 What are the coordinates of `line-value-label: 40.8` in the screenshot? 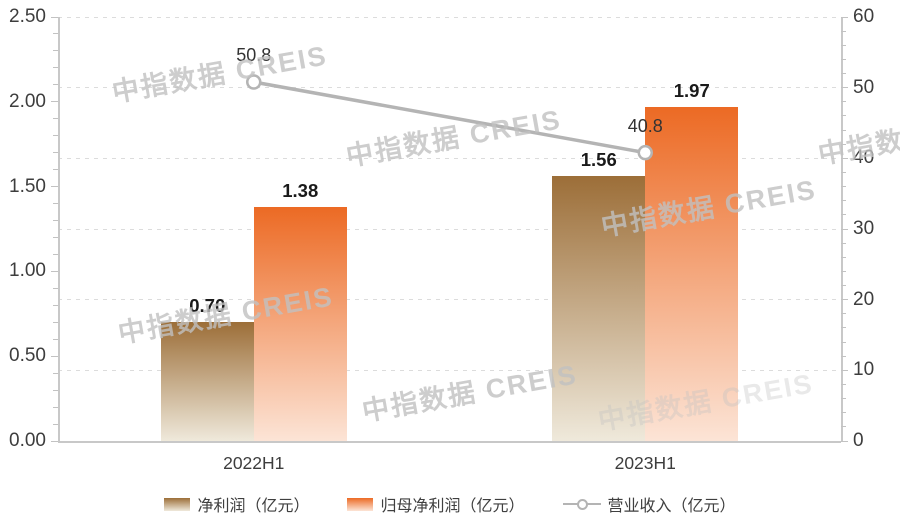 It's located at (645, 125).